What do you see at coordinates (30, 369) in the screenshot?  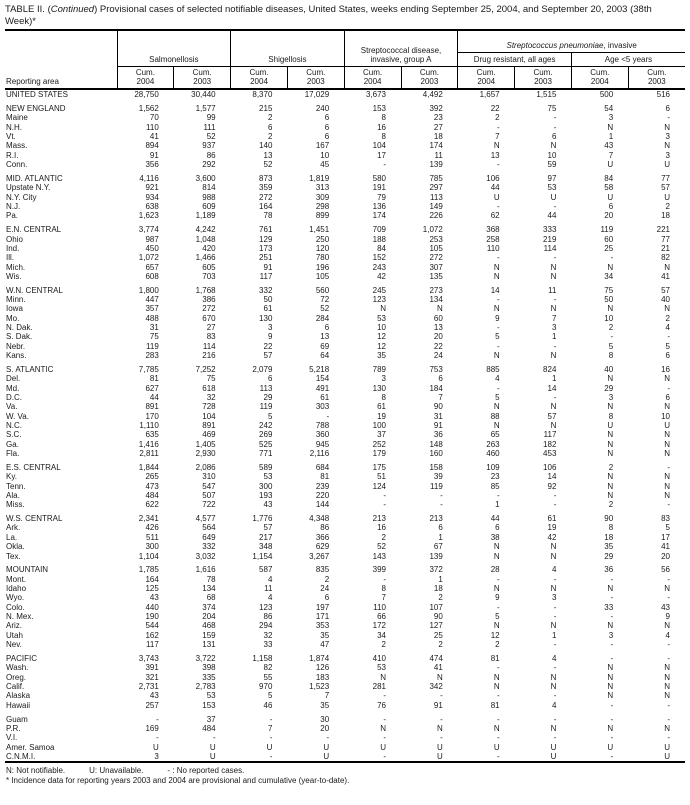 I see `row-area: S. ATLANTIC` at bounding box center [30, 369].